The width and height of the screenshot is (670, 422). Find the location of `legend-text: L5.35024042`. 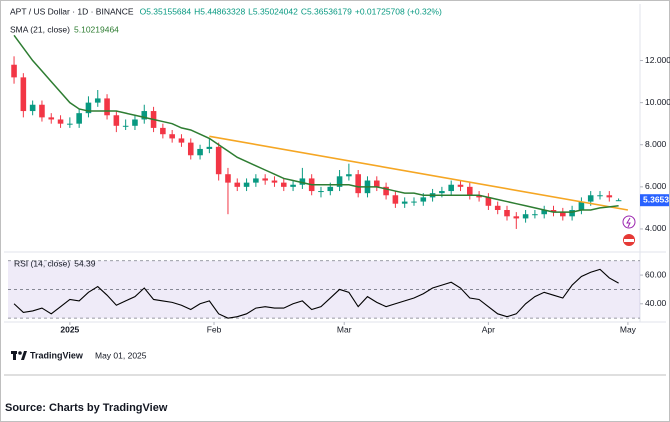

legend-text: L5.35024042 is located at coordinates (273, 11).